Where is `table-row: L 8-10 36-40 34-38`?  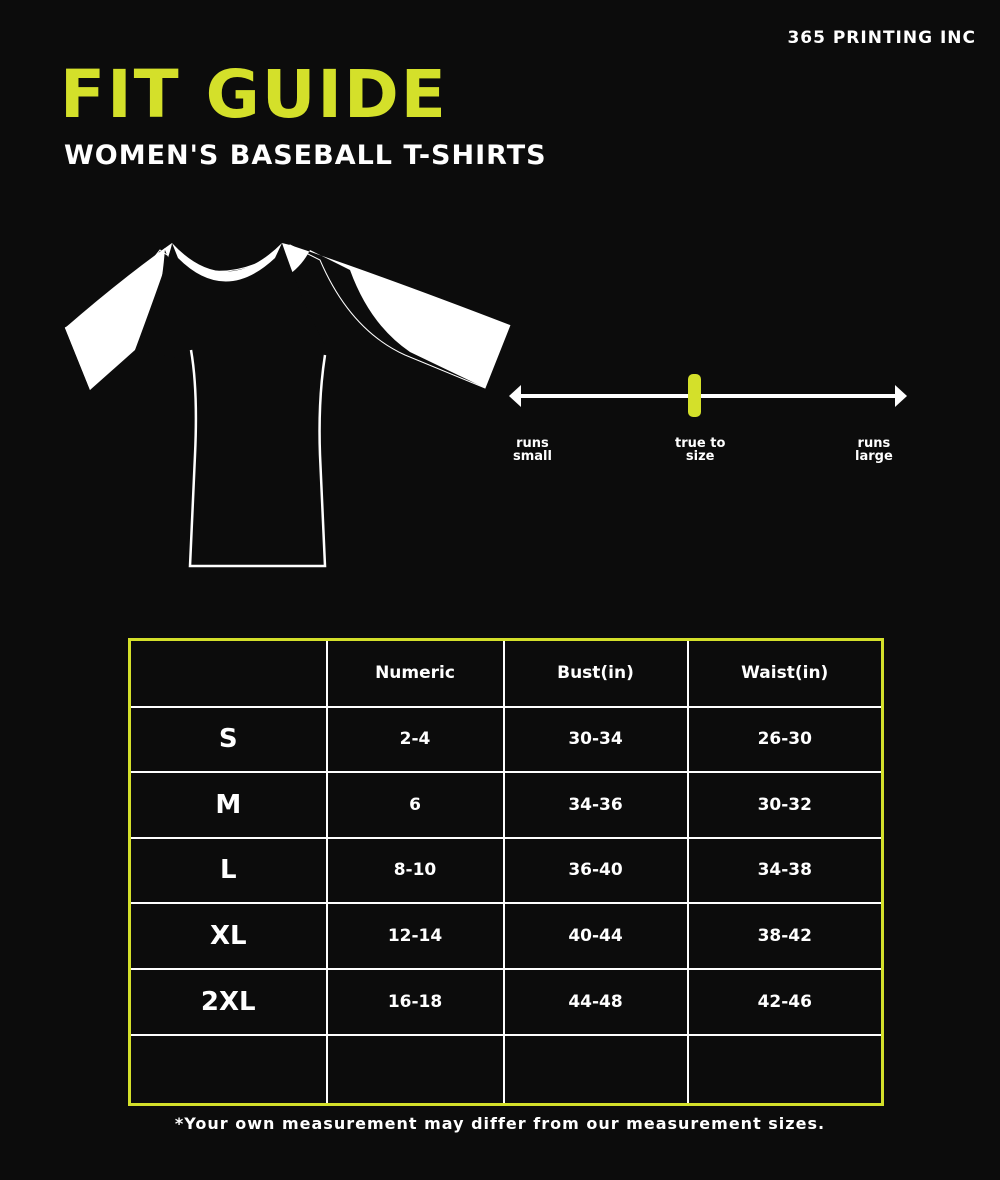
table-row: L 8-10 36-40 34-38 is located at coordinates (506, 870).